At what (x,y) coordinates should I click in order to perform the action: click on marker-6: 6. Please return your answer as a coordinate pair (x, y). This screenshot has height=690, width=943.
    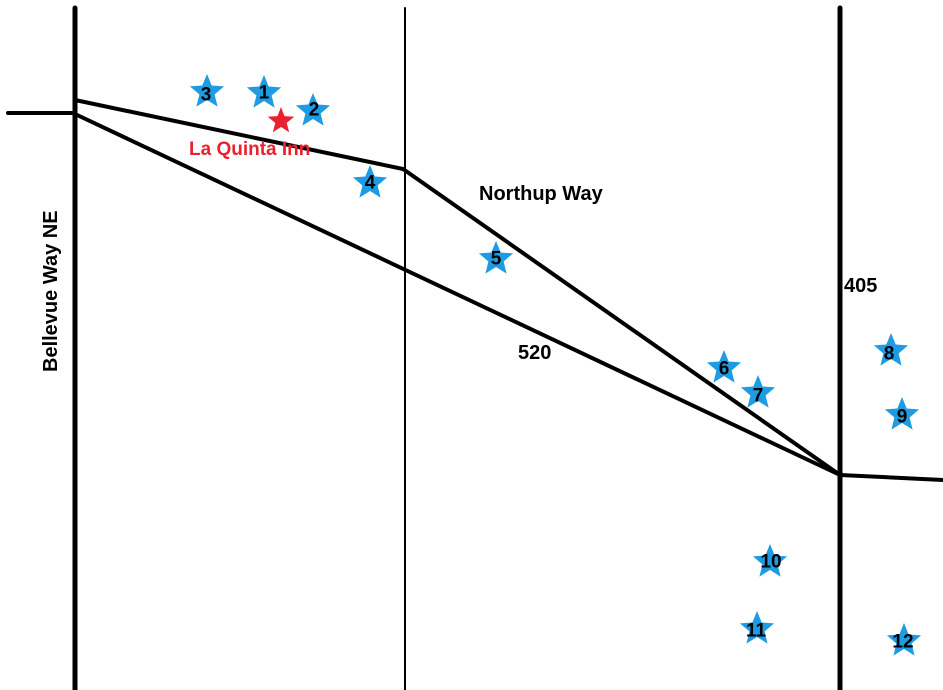
    Looking at the image, I should click on (724, 366).